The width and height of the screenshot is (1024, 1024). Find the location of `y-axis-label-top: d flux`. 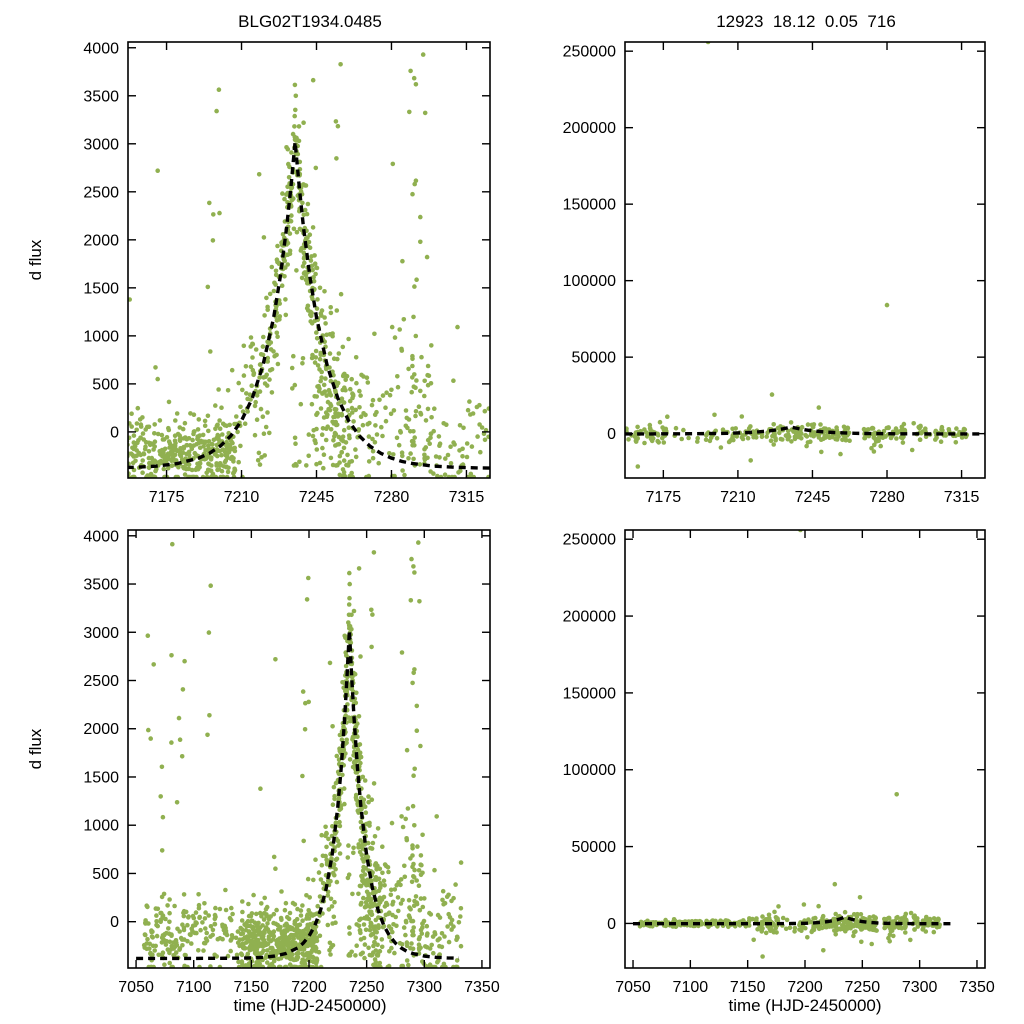

y-axis-label-top: d flux is located at coordinates (35, 260).